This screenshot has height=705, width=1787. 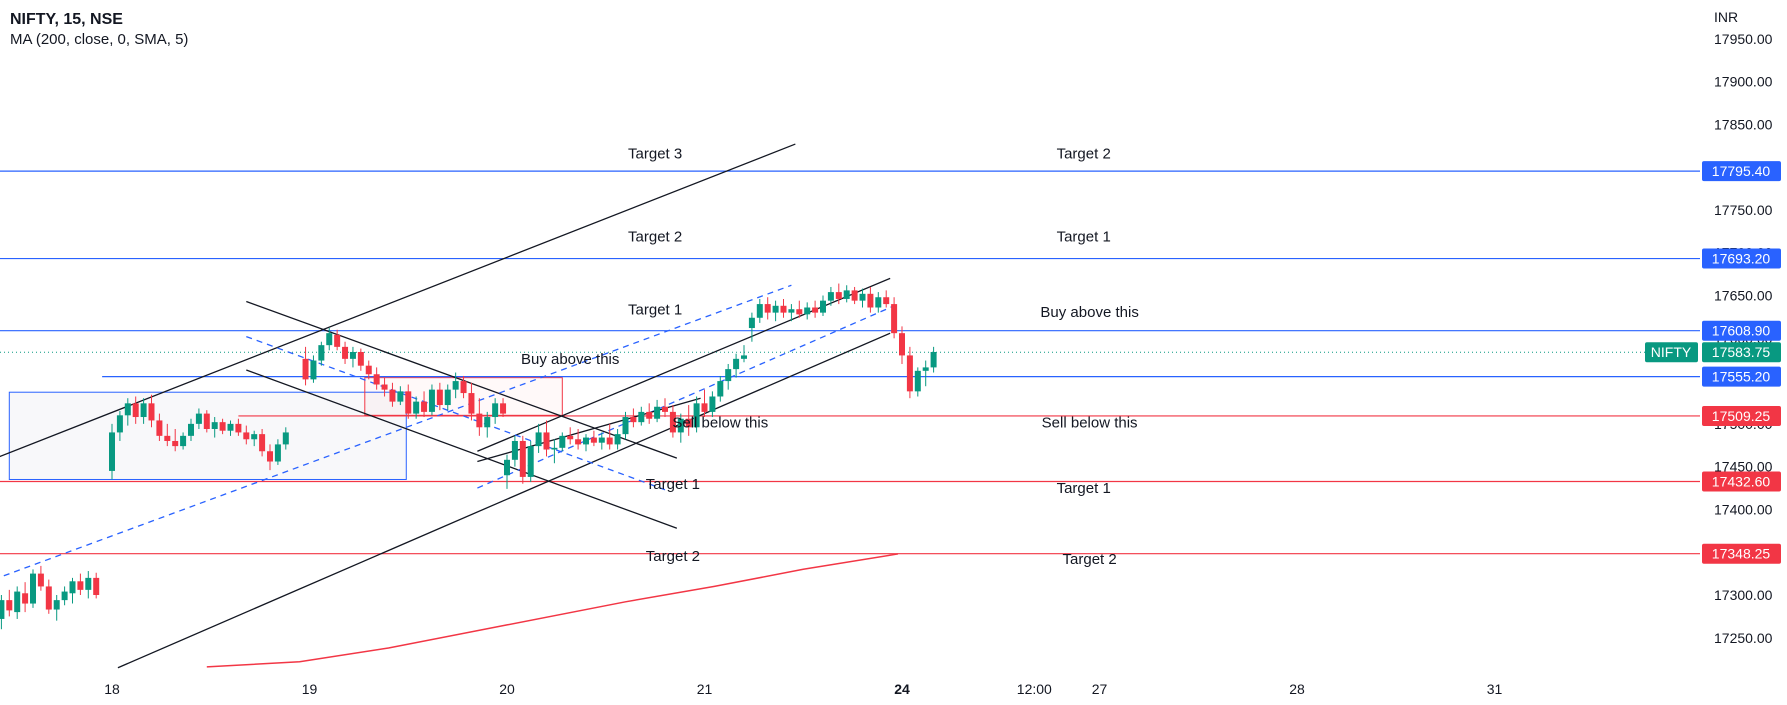 What do you see at coordinates (673, 484) in the screenshot?
I see `annotation-5: Target 1` at bounding box center [673, 484].